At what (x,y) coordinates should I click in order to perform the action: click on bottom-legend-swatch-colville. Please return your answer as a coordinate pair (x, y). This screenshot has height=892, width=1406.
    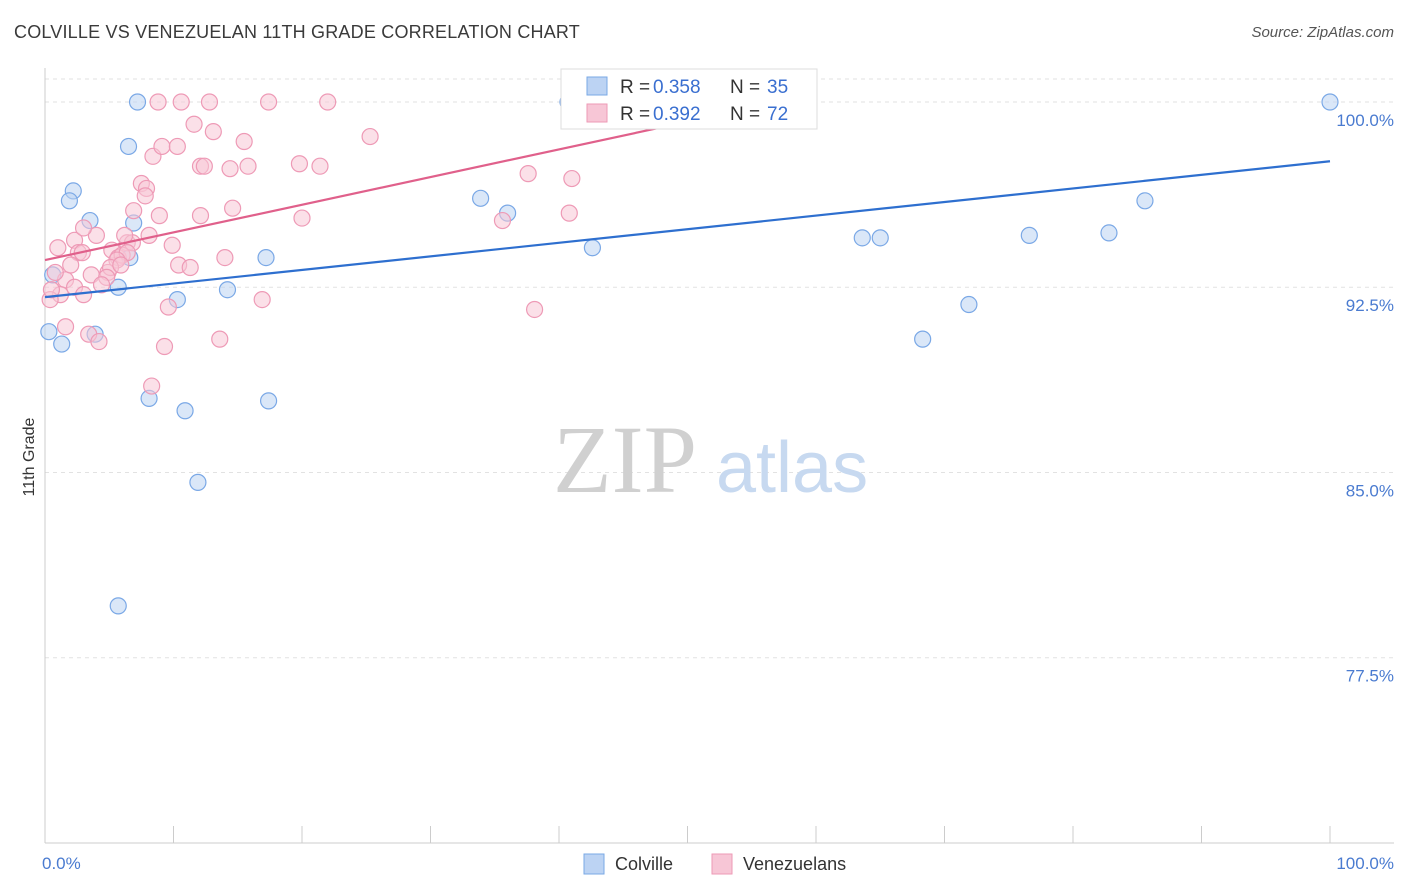
    Looking at the image, I should click on (594, 864).